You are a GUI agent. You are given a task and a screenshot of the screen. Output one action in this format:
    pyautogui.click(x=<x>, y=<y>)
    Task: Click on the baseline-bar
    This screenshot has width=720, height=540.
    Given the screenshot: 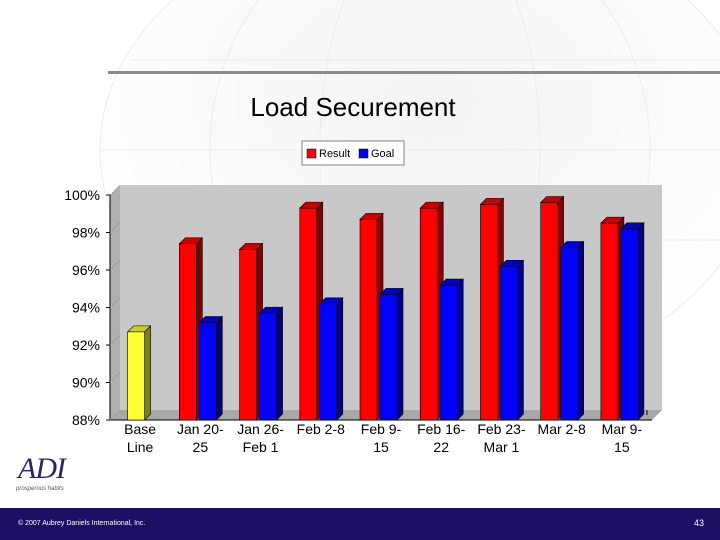 What is the action you would take?
    pyautogui.click(x=139, y=373)
    